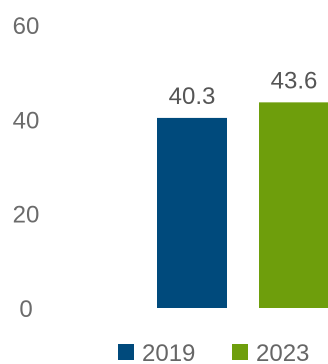 The height and width of the screenshot is (364, 328). I want to click on data-labels: 40.3 43.6, so click(243, 88).